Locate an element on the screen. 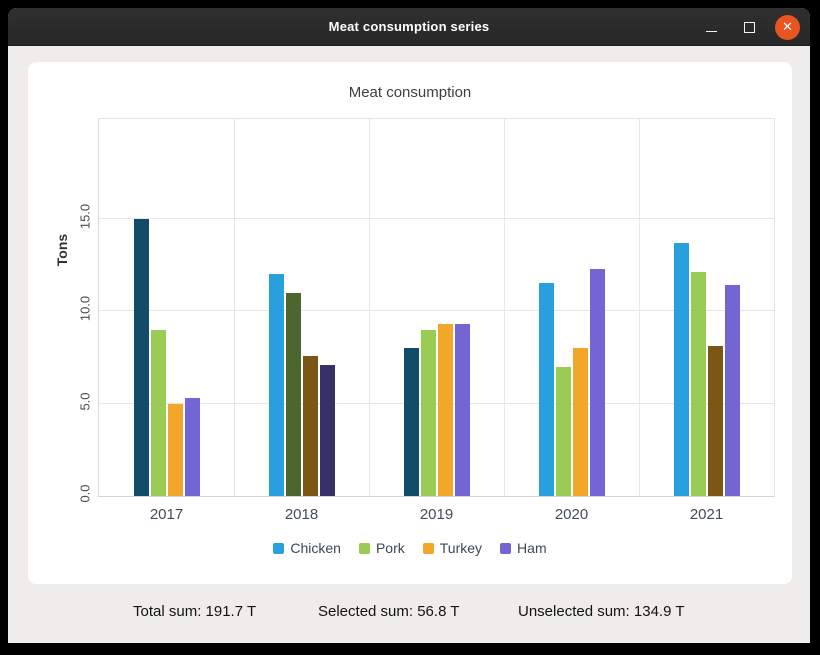 This screenshot has width=820, height=655. maximize-icon is located at coordinates (749, 27).